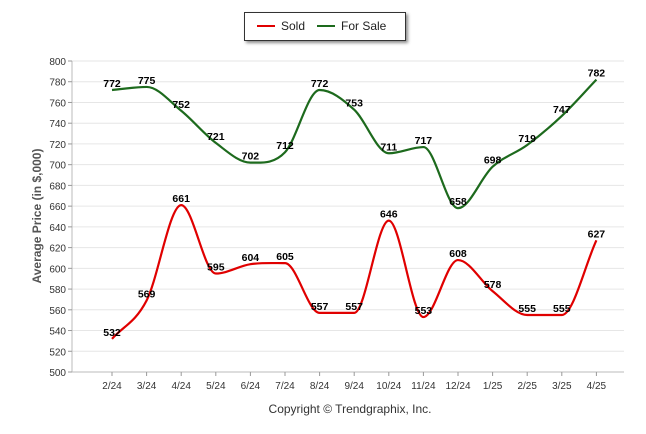 This screenshot has height=434, width=646. Describe the element at coordinates (388, 386) in the screenshot. I see `x-tick-label-8: 10/24` at that location.